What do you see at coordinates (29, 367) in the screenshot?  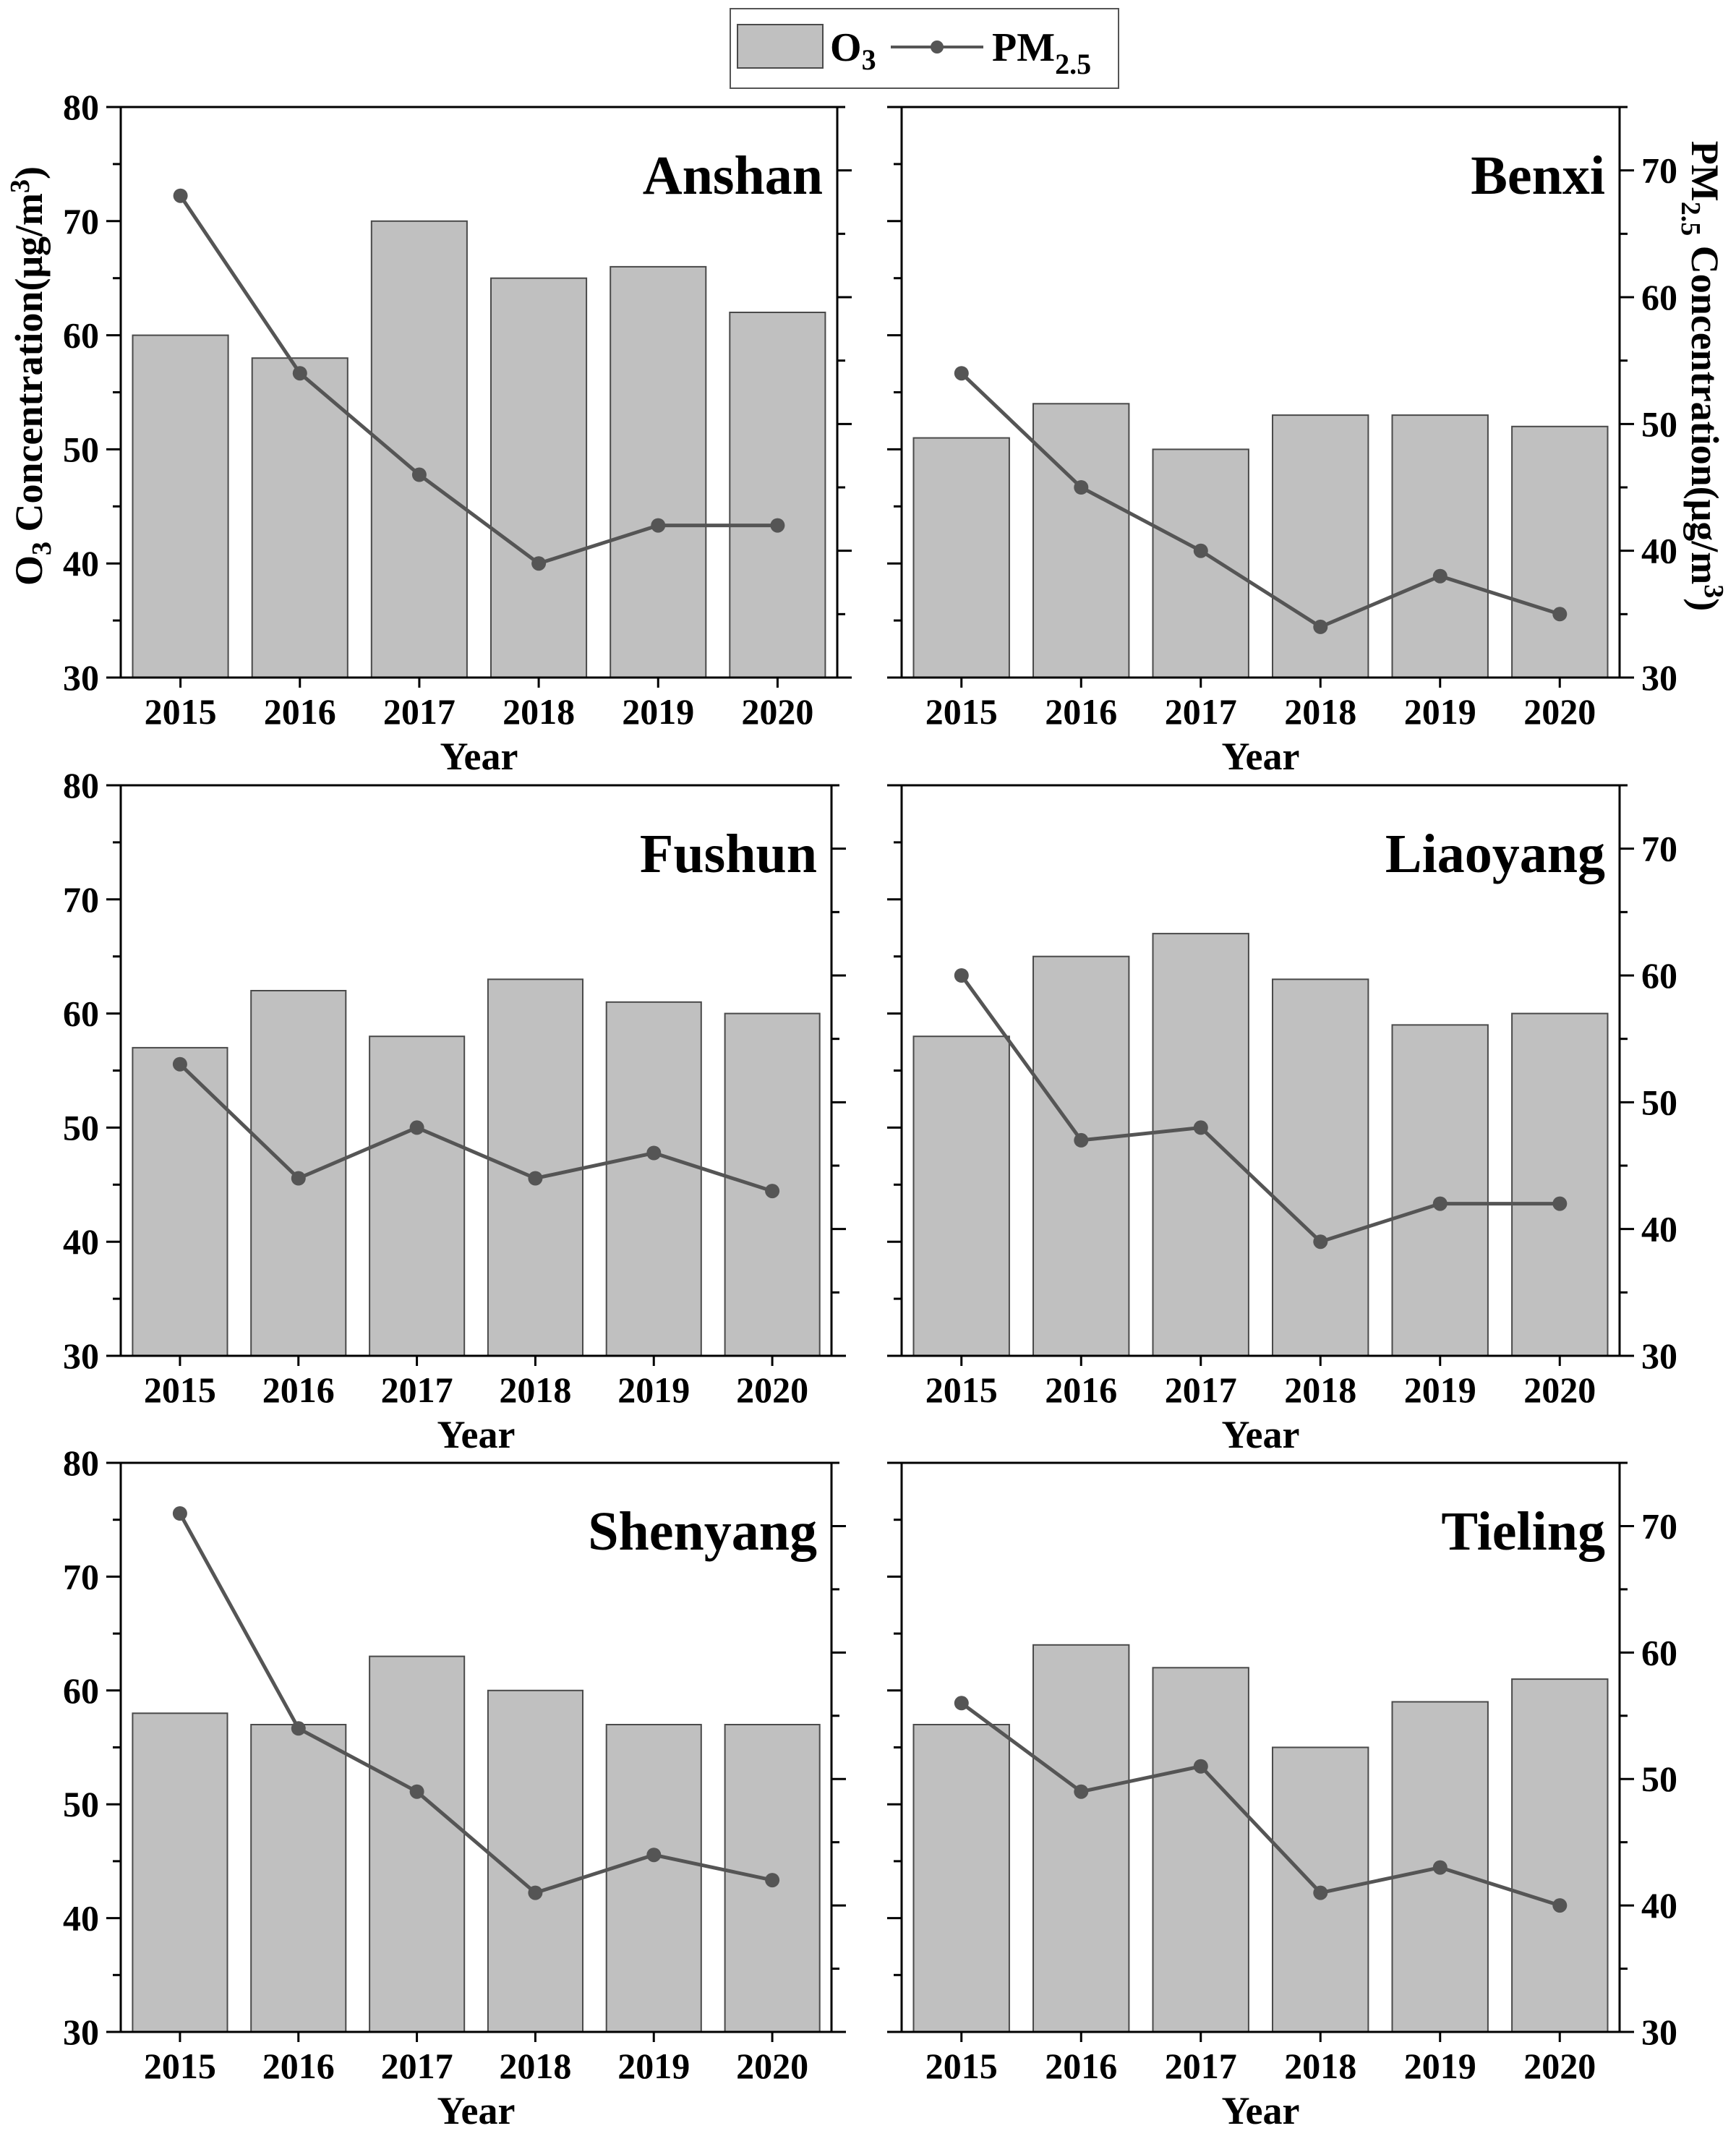 I see `left-axis-title-rest: Concentration(μg/m` at bounding box center [29, 367].